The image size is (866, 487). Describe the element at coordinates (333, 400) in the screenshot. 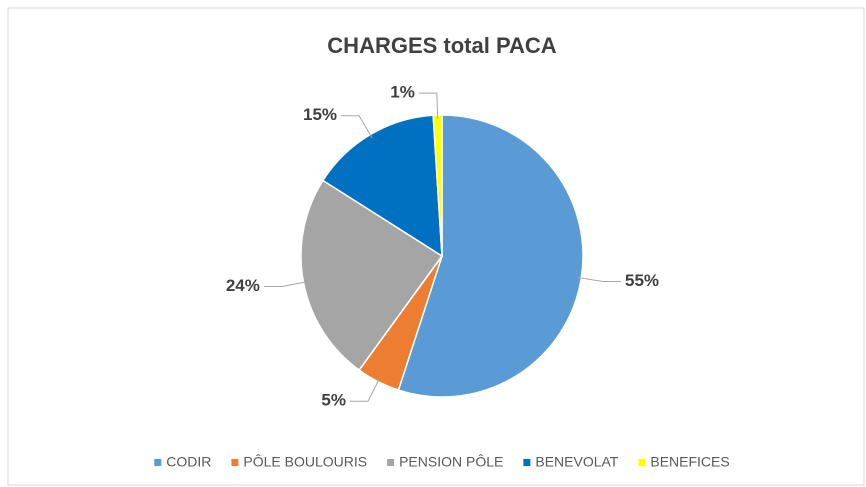

I see `data-label: 5%` at that location.